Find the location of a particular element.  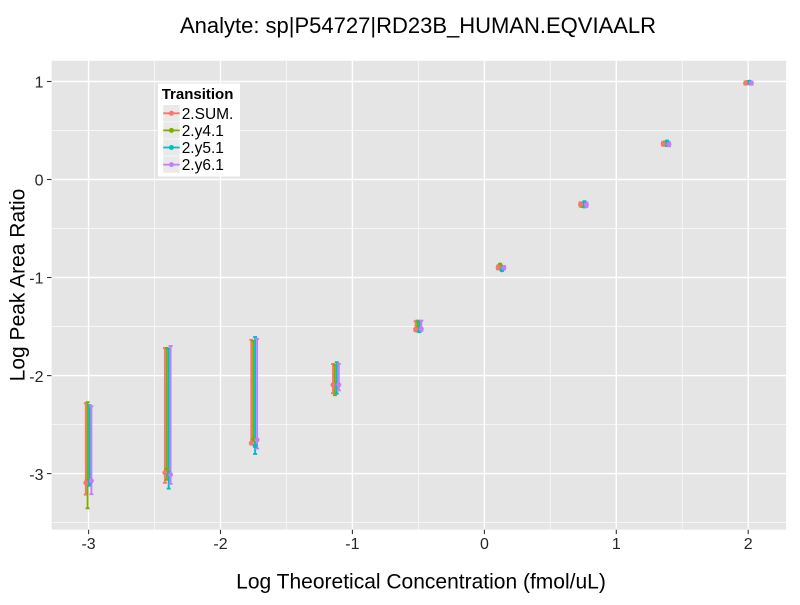

svg-text:Log Theoretical Concentration: Log Theoretical Concentration (fmol/uL) is located at coordinates (421, 582).